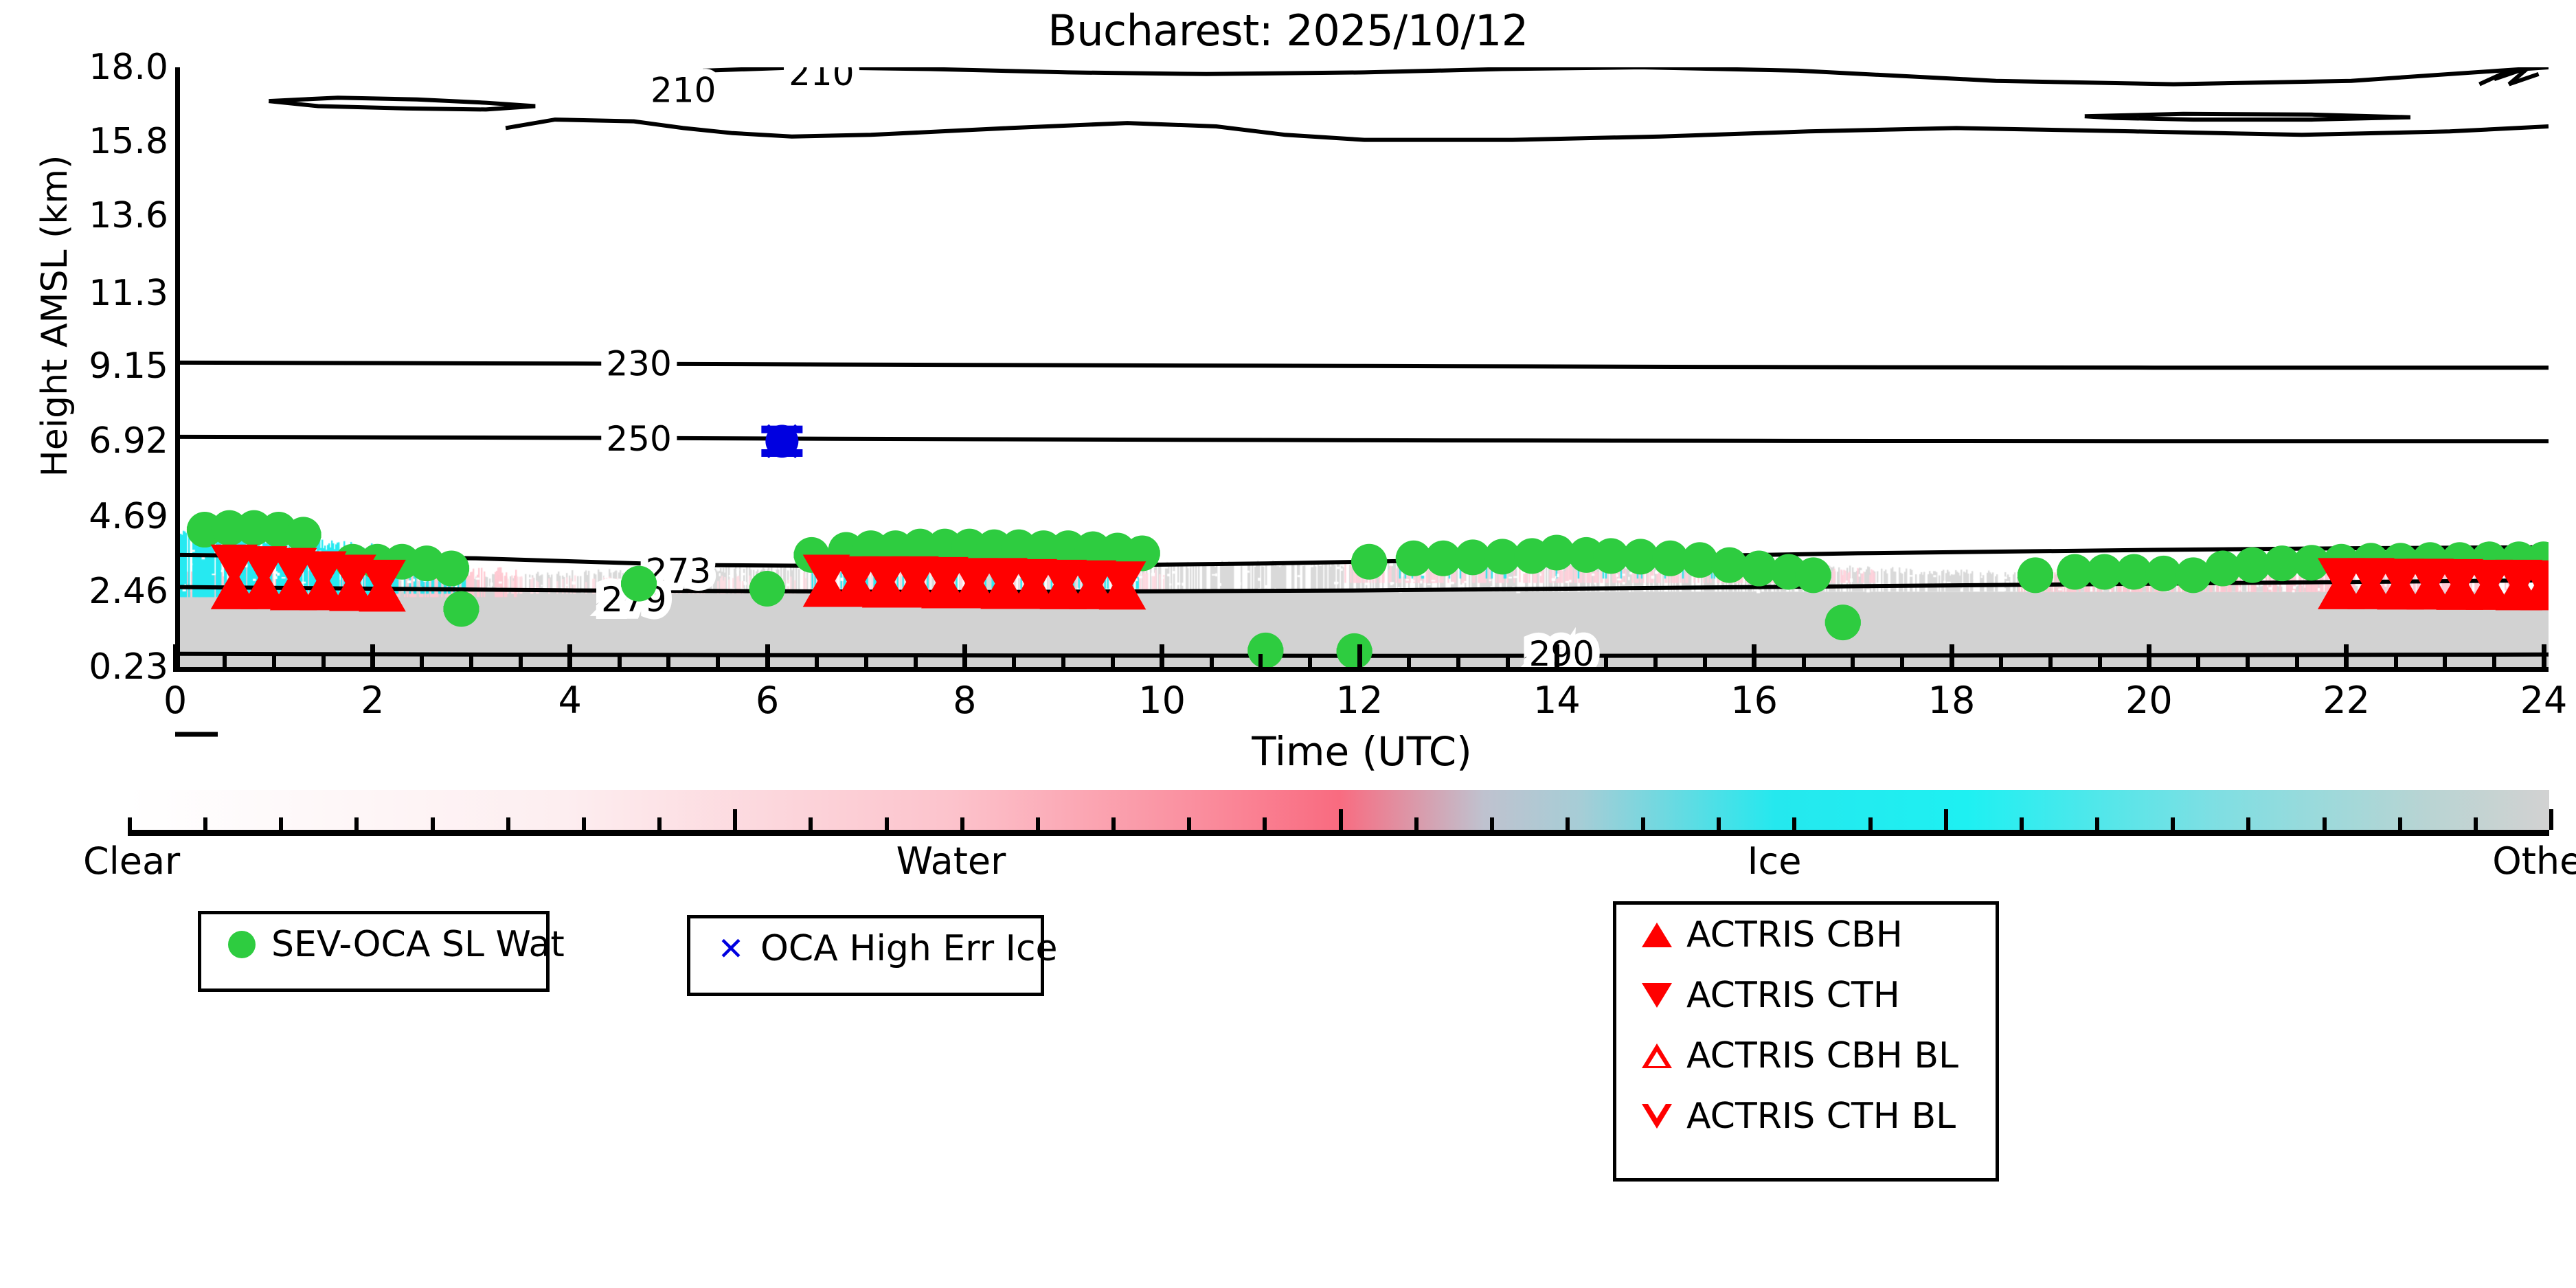  Describe the element at coordinates (1806, 1116) in the screenshot. I see `legend-item-actris-cth-bl: ACTRIS CTH BL` at that location.